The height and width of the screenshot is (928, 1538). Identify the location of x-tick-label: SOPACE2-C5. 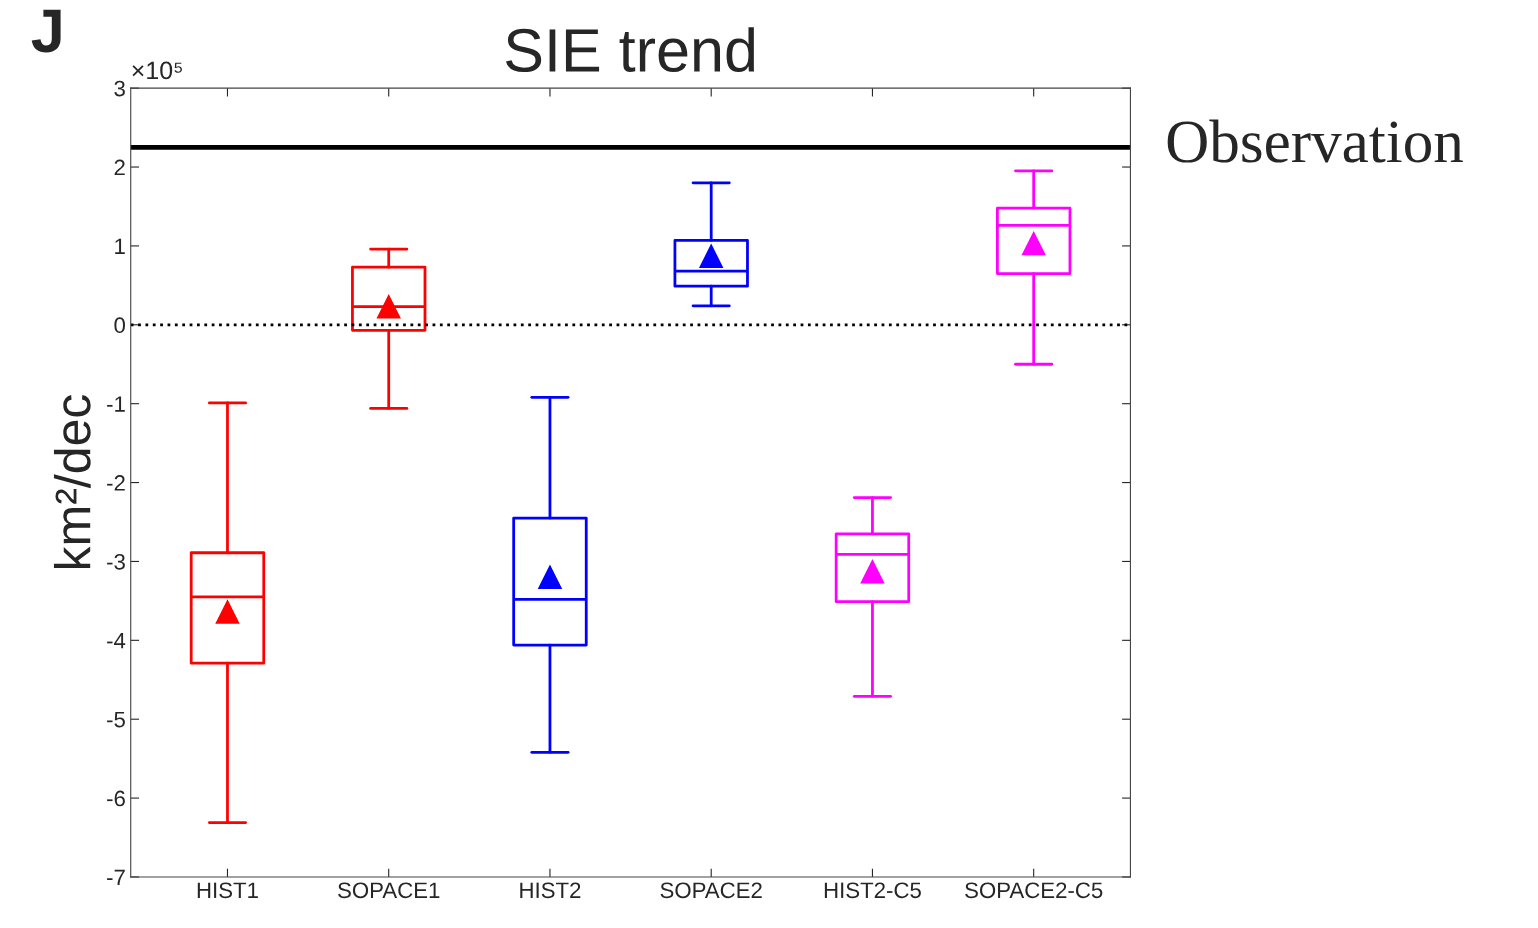
(1034, 890).